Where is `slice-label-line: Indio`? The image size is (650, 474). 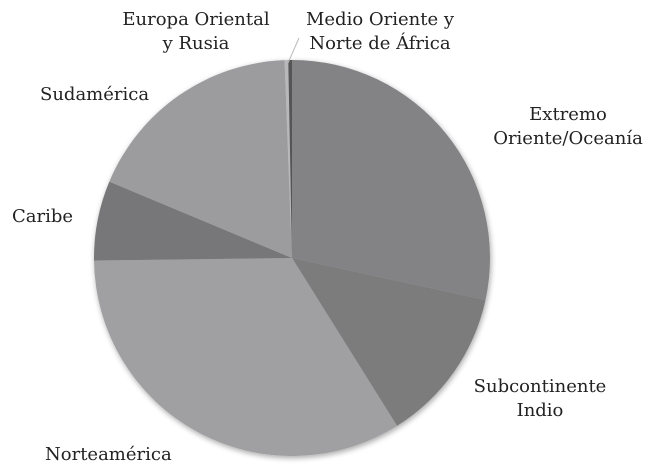
slice-label-line: Indio is located at coordinates (540, 410).